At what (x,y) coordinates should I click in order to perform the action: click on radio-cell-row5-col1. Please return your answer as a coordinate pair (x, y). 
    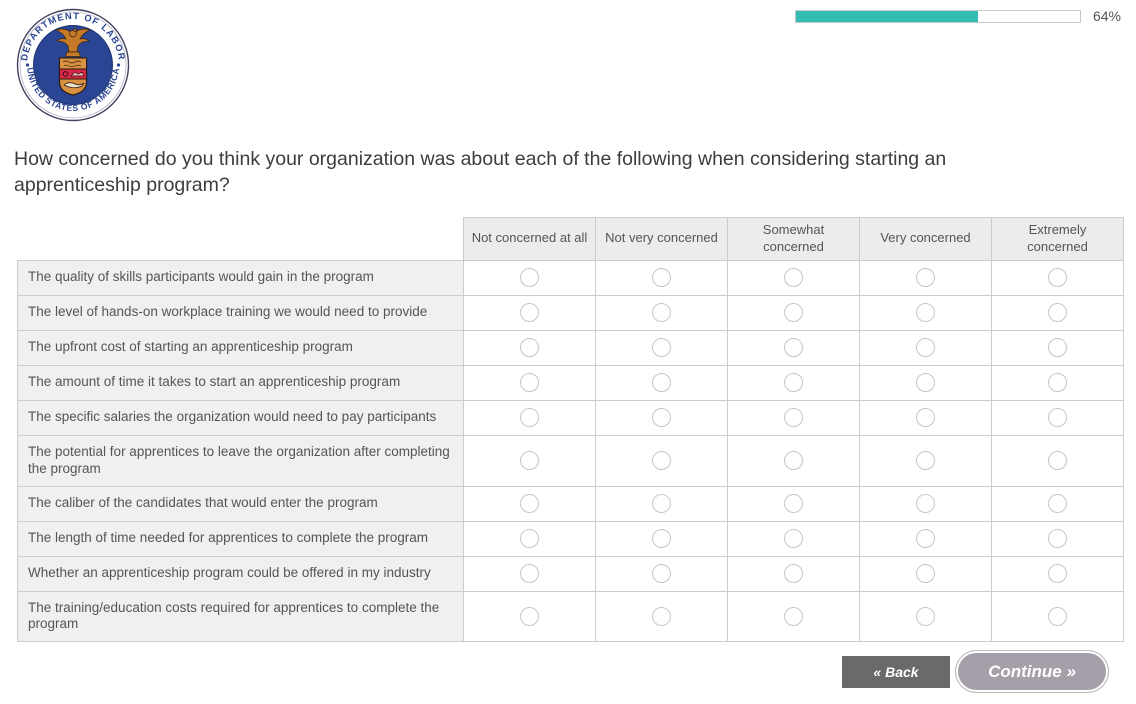
    Looking at the image, I should click on (529, 417).